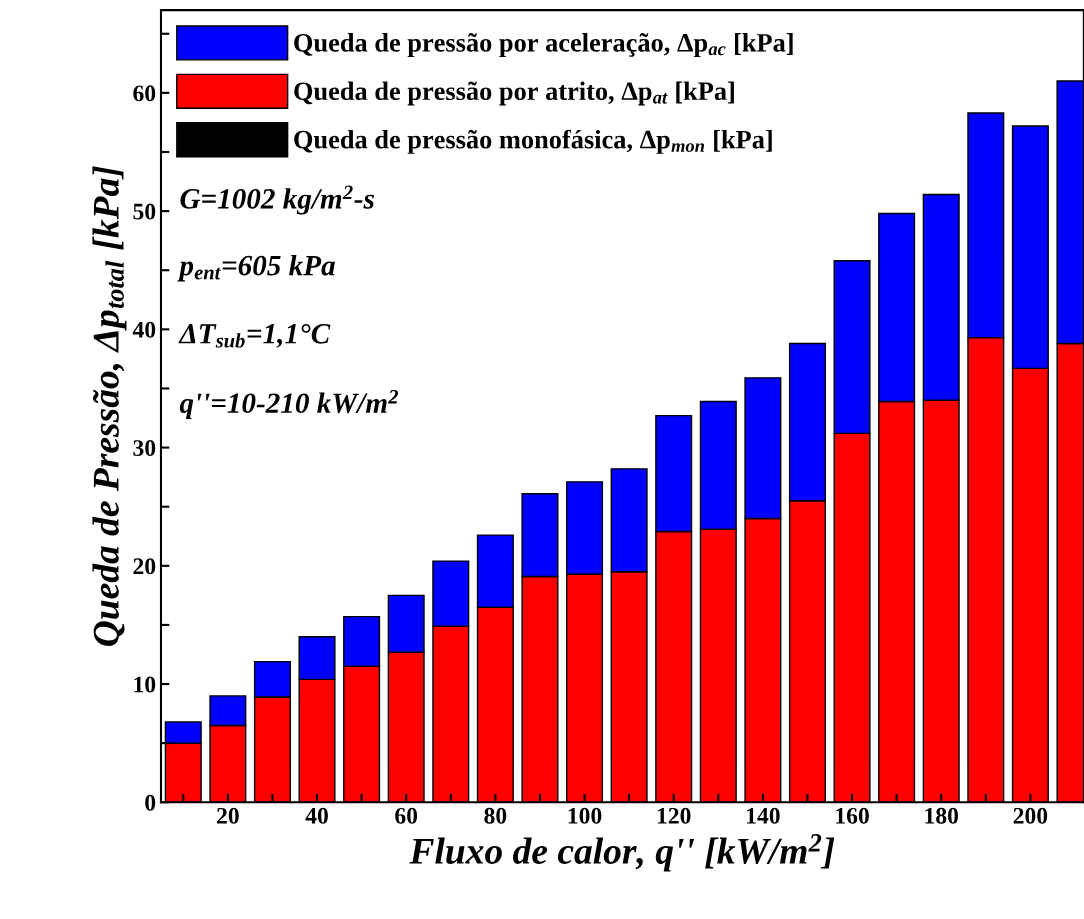 The image size is (1084, 919). Describe the element at coordinates (1030, 815) in the screenshot. I see `x-tick-label: 200` at that location.